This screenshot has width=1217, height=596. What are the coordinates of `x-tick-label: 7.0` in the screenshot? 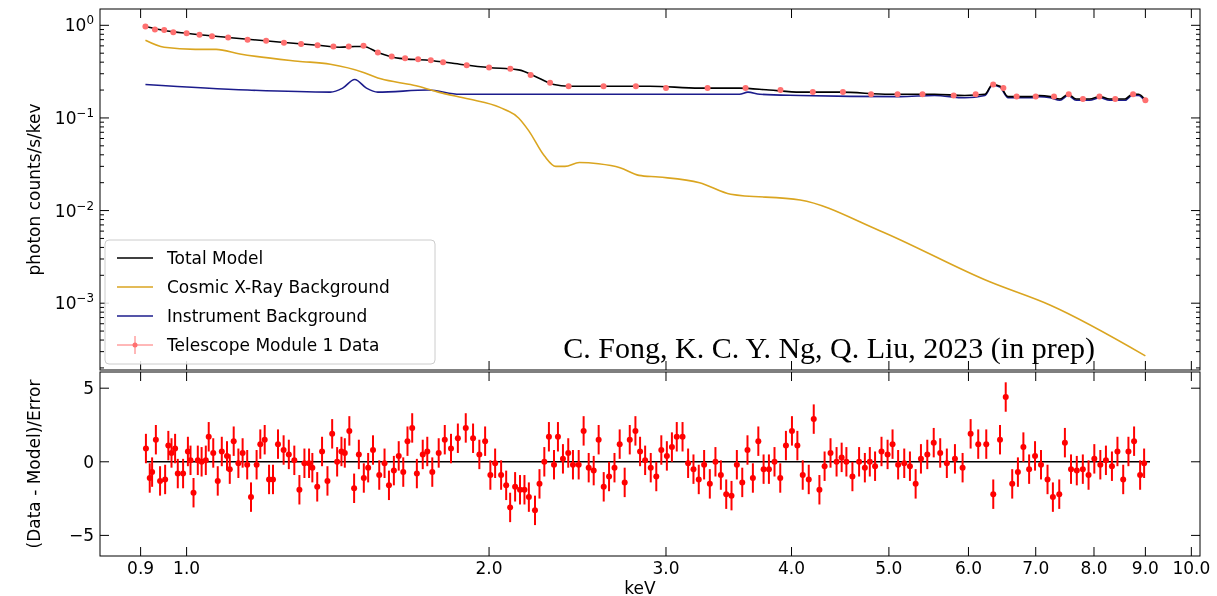 It's located at (1036, 568).